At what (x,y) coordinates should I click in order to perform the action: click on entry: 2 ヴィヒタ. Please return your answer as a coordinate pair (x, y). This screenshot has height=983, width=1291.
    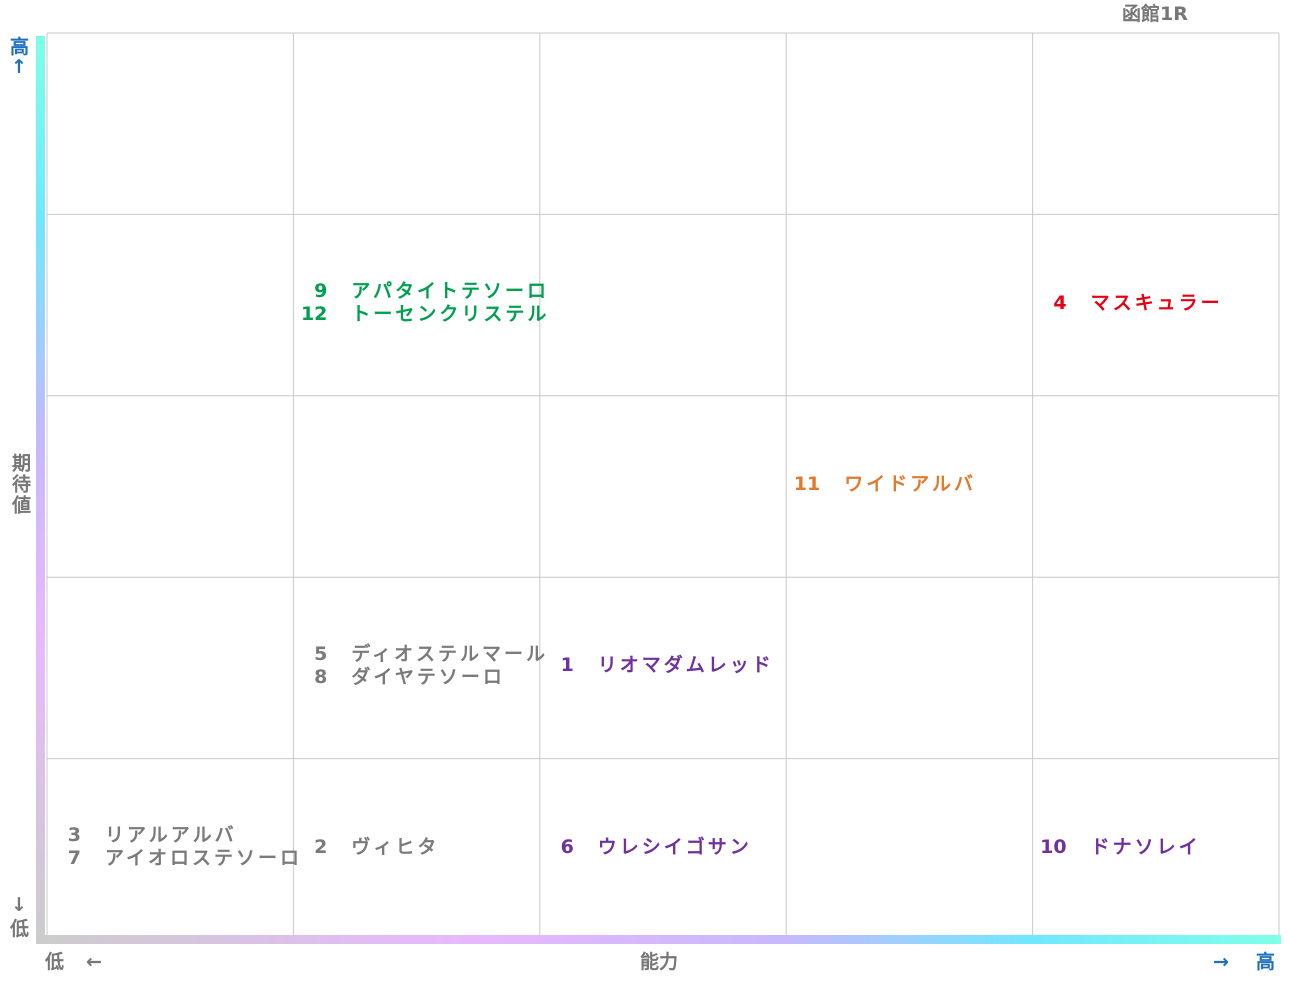
    Looking at the image, I should click on (368, 847).